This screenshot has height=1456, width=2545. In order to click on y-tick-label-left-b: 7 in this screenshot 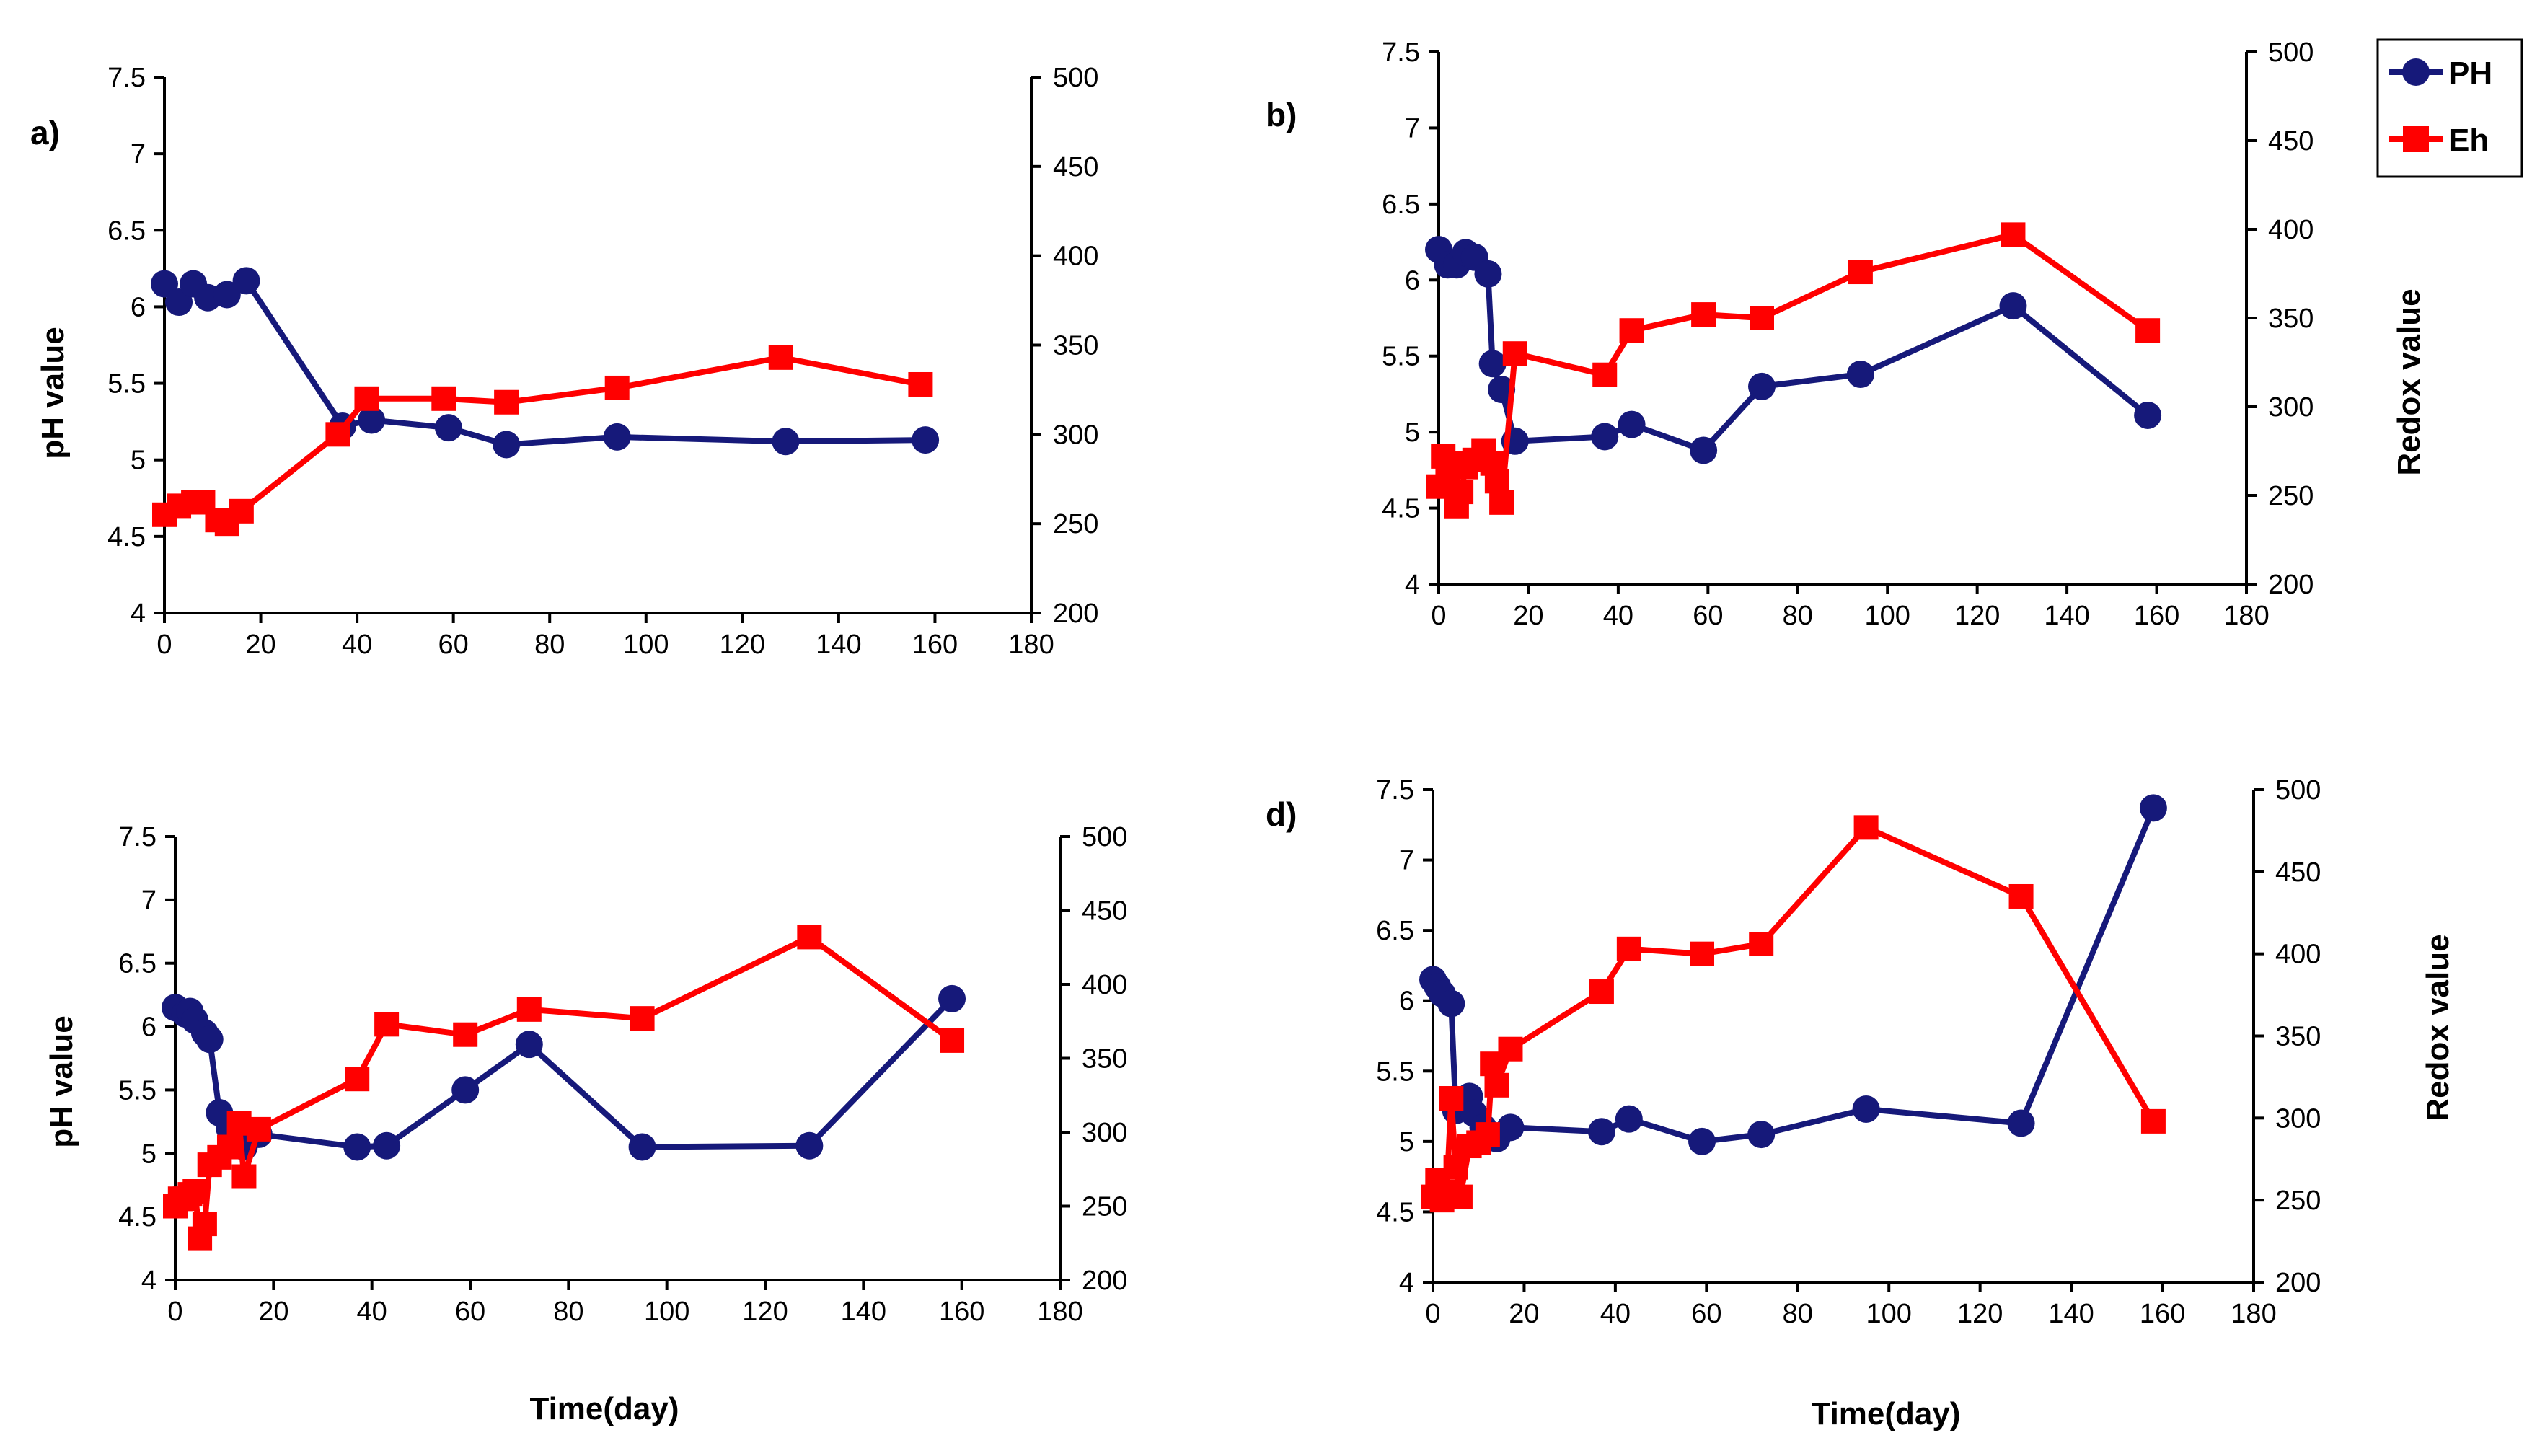, I will do `click(1412, 128)`.